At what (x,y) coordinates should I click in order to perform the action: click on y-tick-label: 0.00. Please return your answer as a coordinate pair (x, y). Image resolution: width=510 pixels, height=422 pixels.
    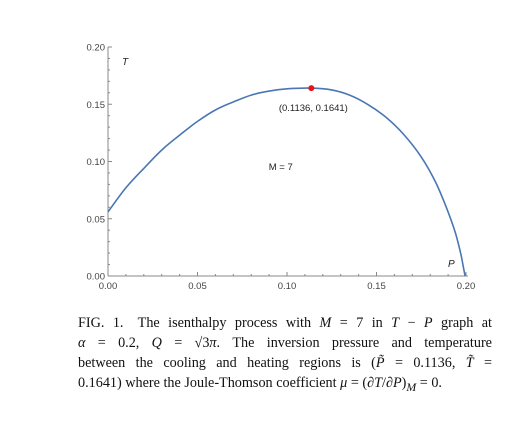
    Looking at the image, I should click on (96, 277).